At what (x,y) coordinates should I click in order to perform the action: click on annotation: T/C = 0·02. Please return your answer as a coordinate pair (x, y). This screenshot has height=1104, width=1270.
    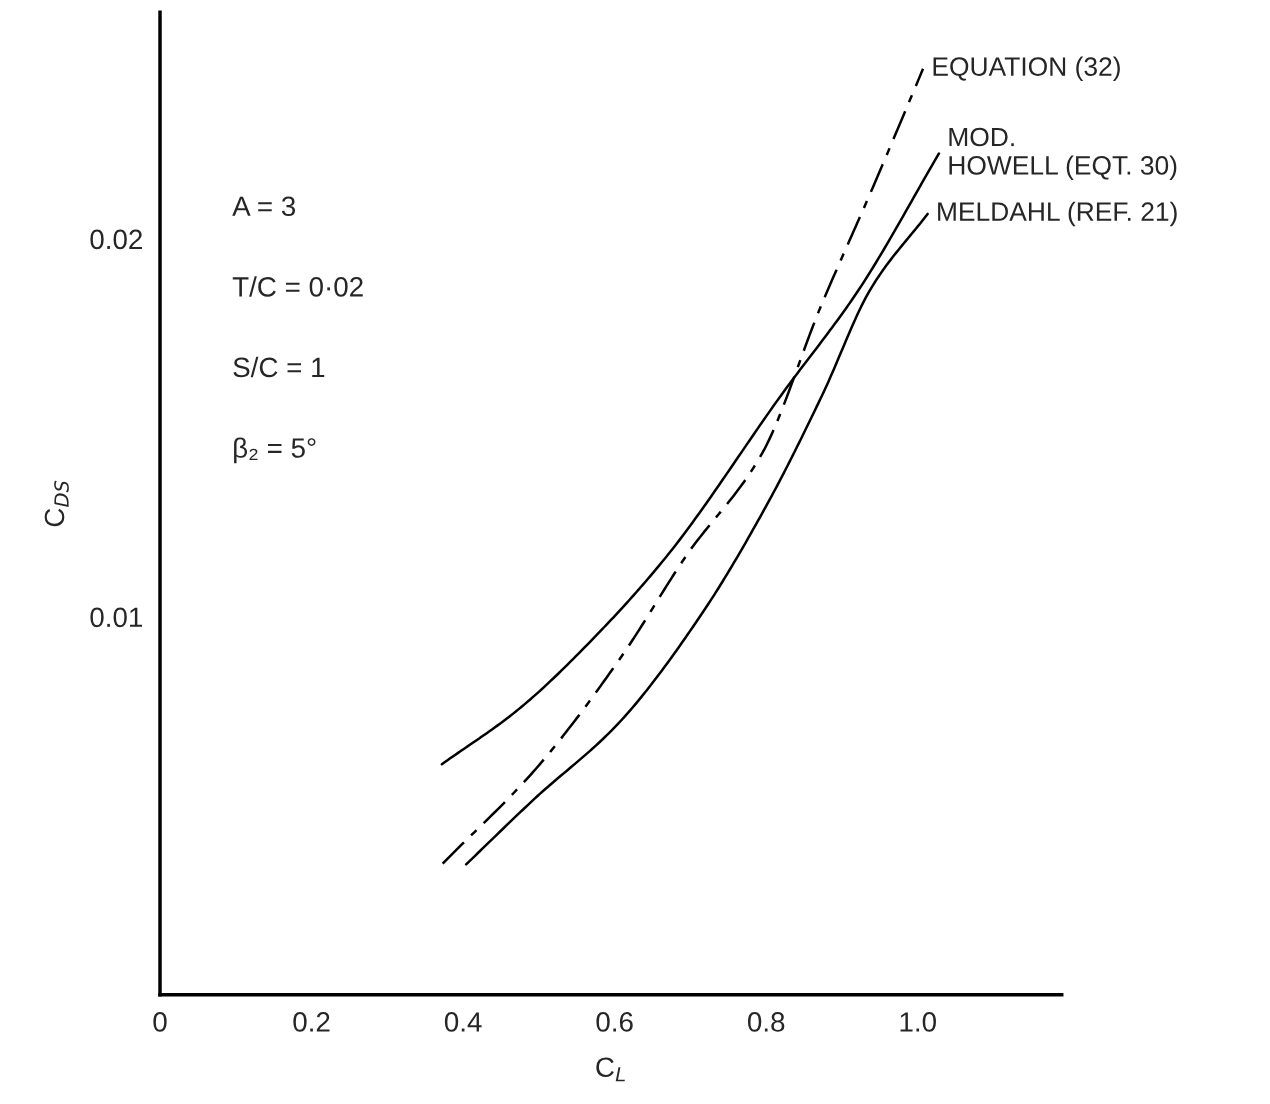
    Looking at the image, I should click on (297, 286).